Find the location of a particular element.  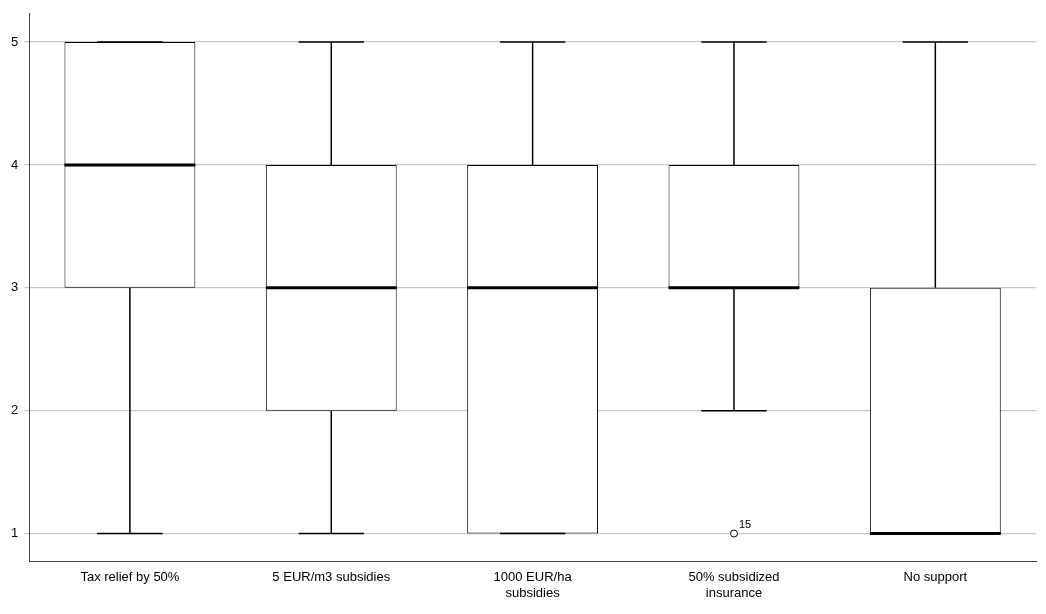

annotation: 15 is located at coordinates (745, 524).